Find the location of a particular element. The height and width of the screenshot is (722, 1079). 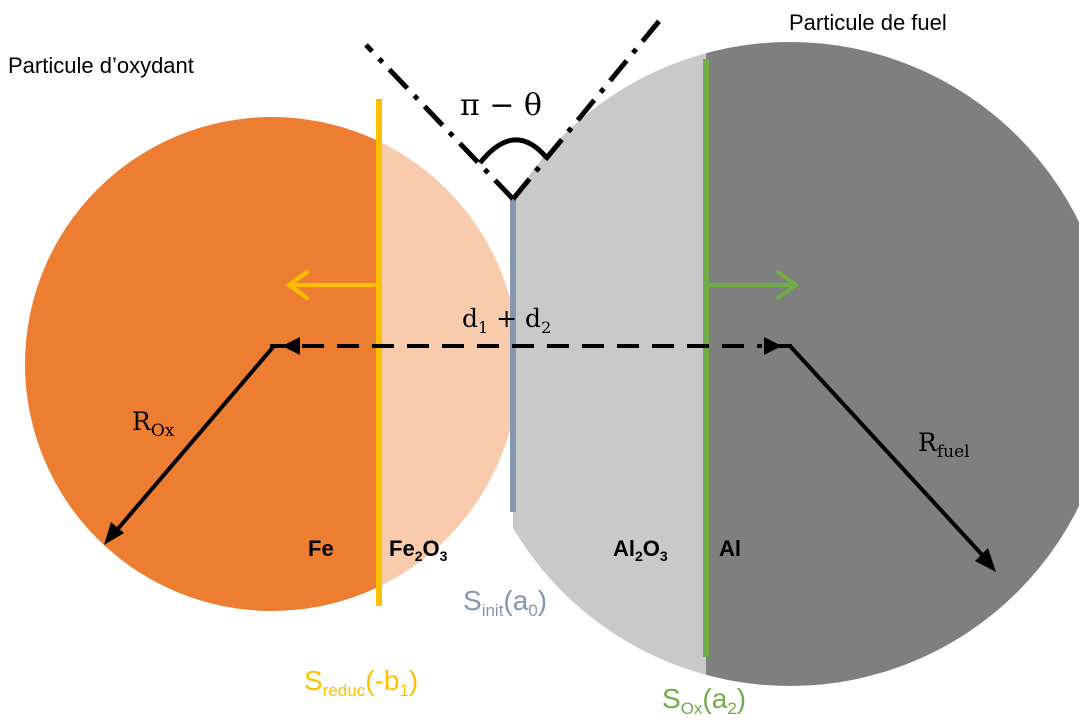

fe-label: Fe is located at coordinates (321, 548).